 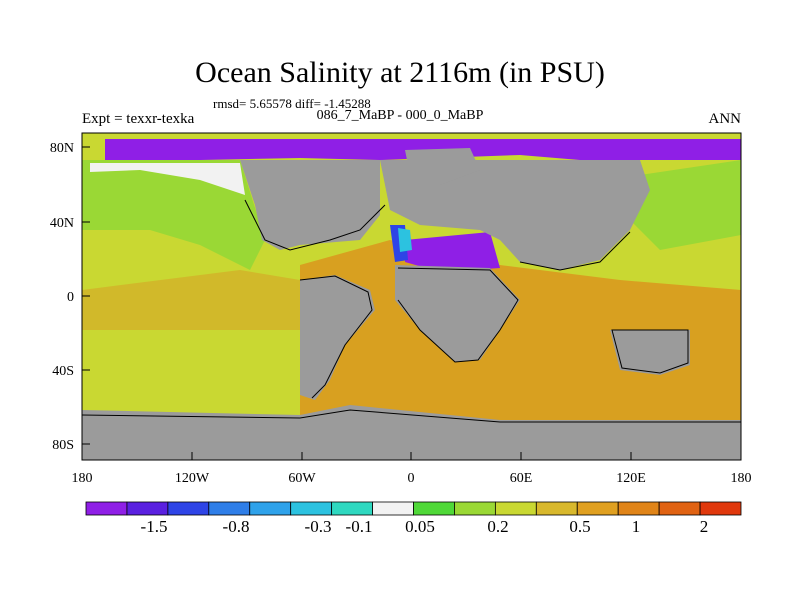 What do you see at coordinates (318, 526) in the screenshot?
I see `colorbar-label: -0.3` at bounding box center [318, 526].